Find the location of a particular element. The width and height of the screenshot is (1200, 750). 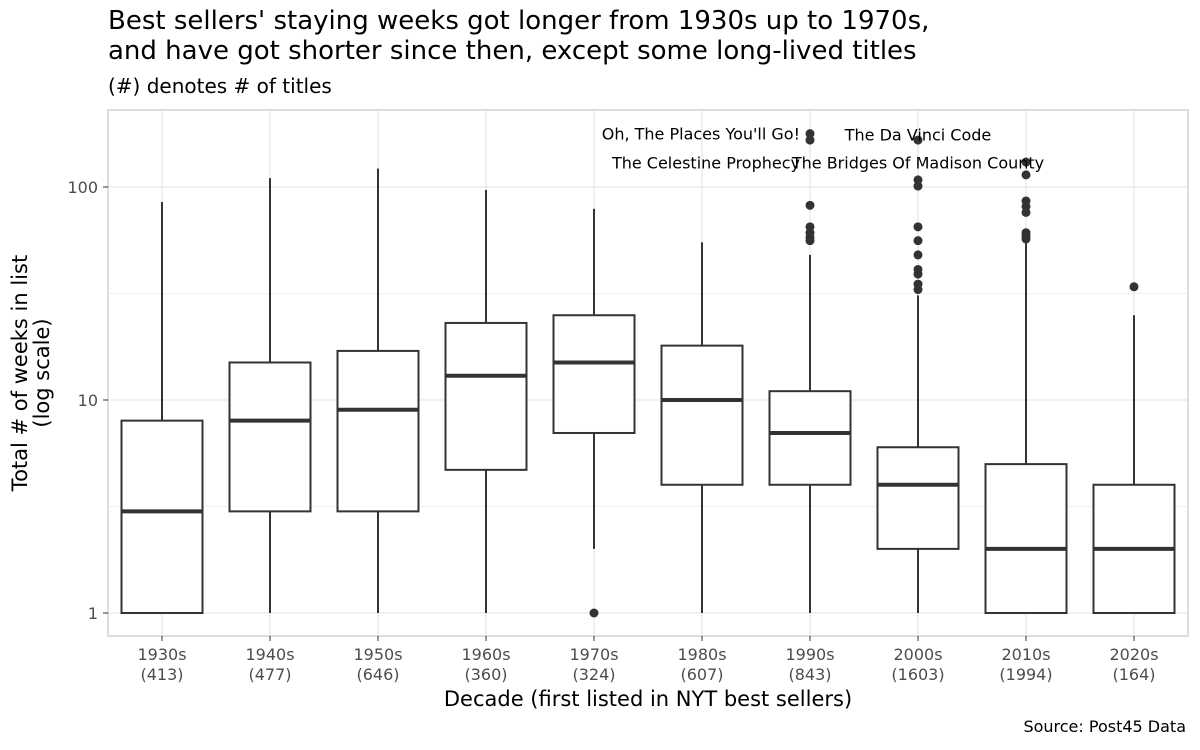

y-tick-label: 10 is located at coordinates (88, 400).